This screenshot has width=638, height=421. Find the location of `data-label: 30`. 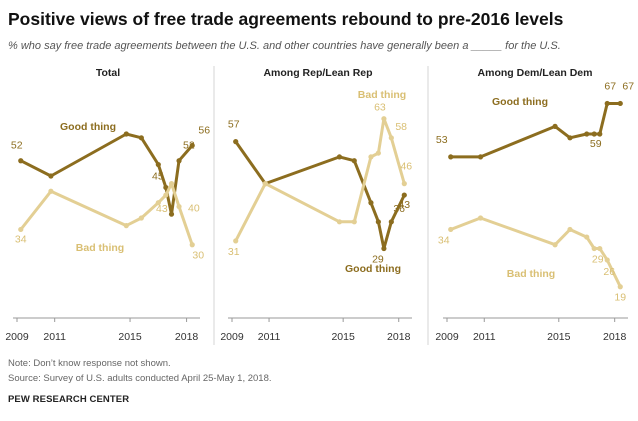

data-label: 30 is located at coordinates (198, 256).